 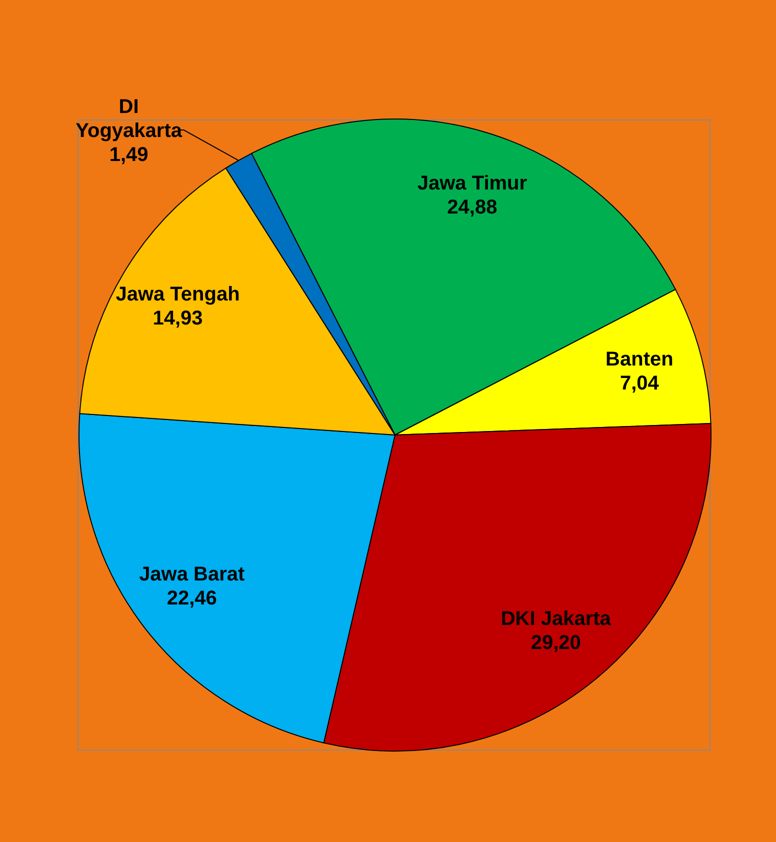 What do you see at coordinates (640, 383) in the screenshot?
I see `data-label: 7,04` at bounding box center [640, 383].